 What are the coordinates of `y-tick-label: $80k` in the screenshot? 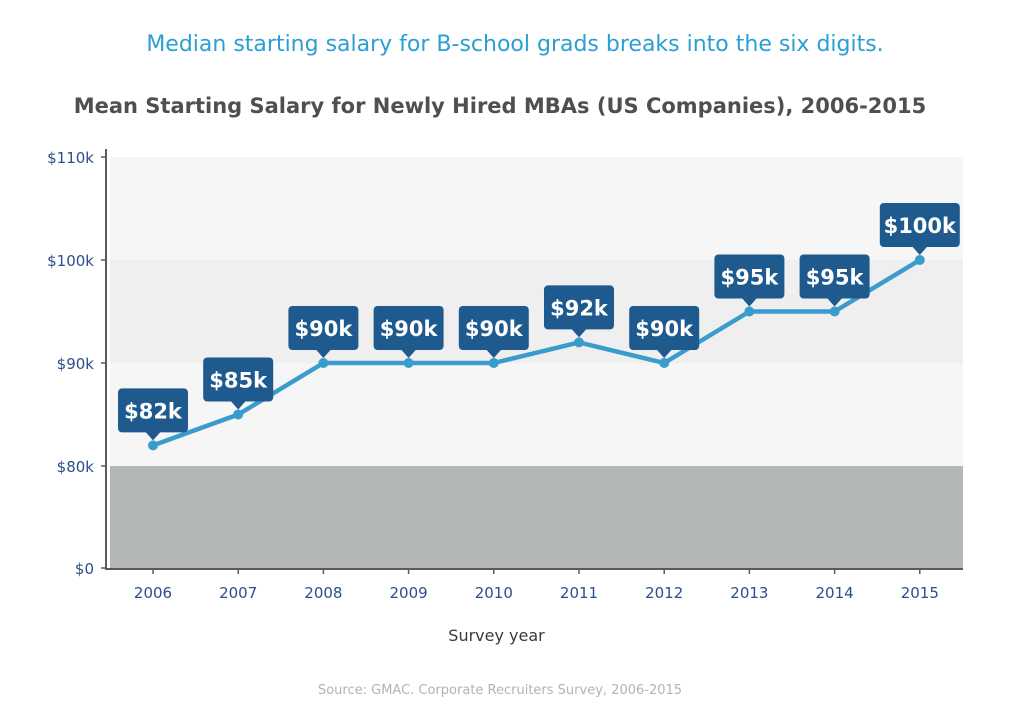 It's located at (76, 467).